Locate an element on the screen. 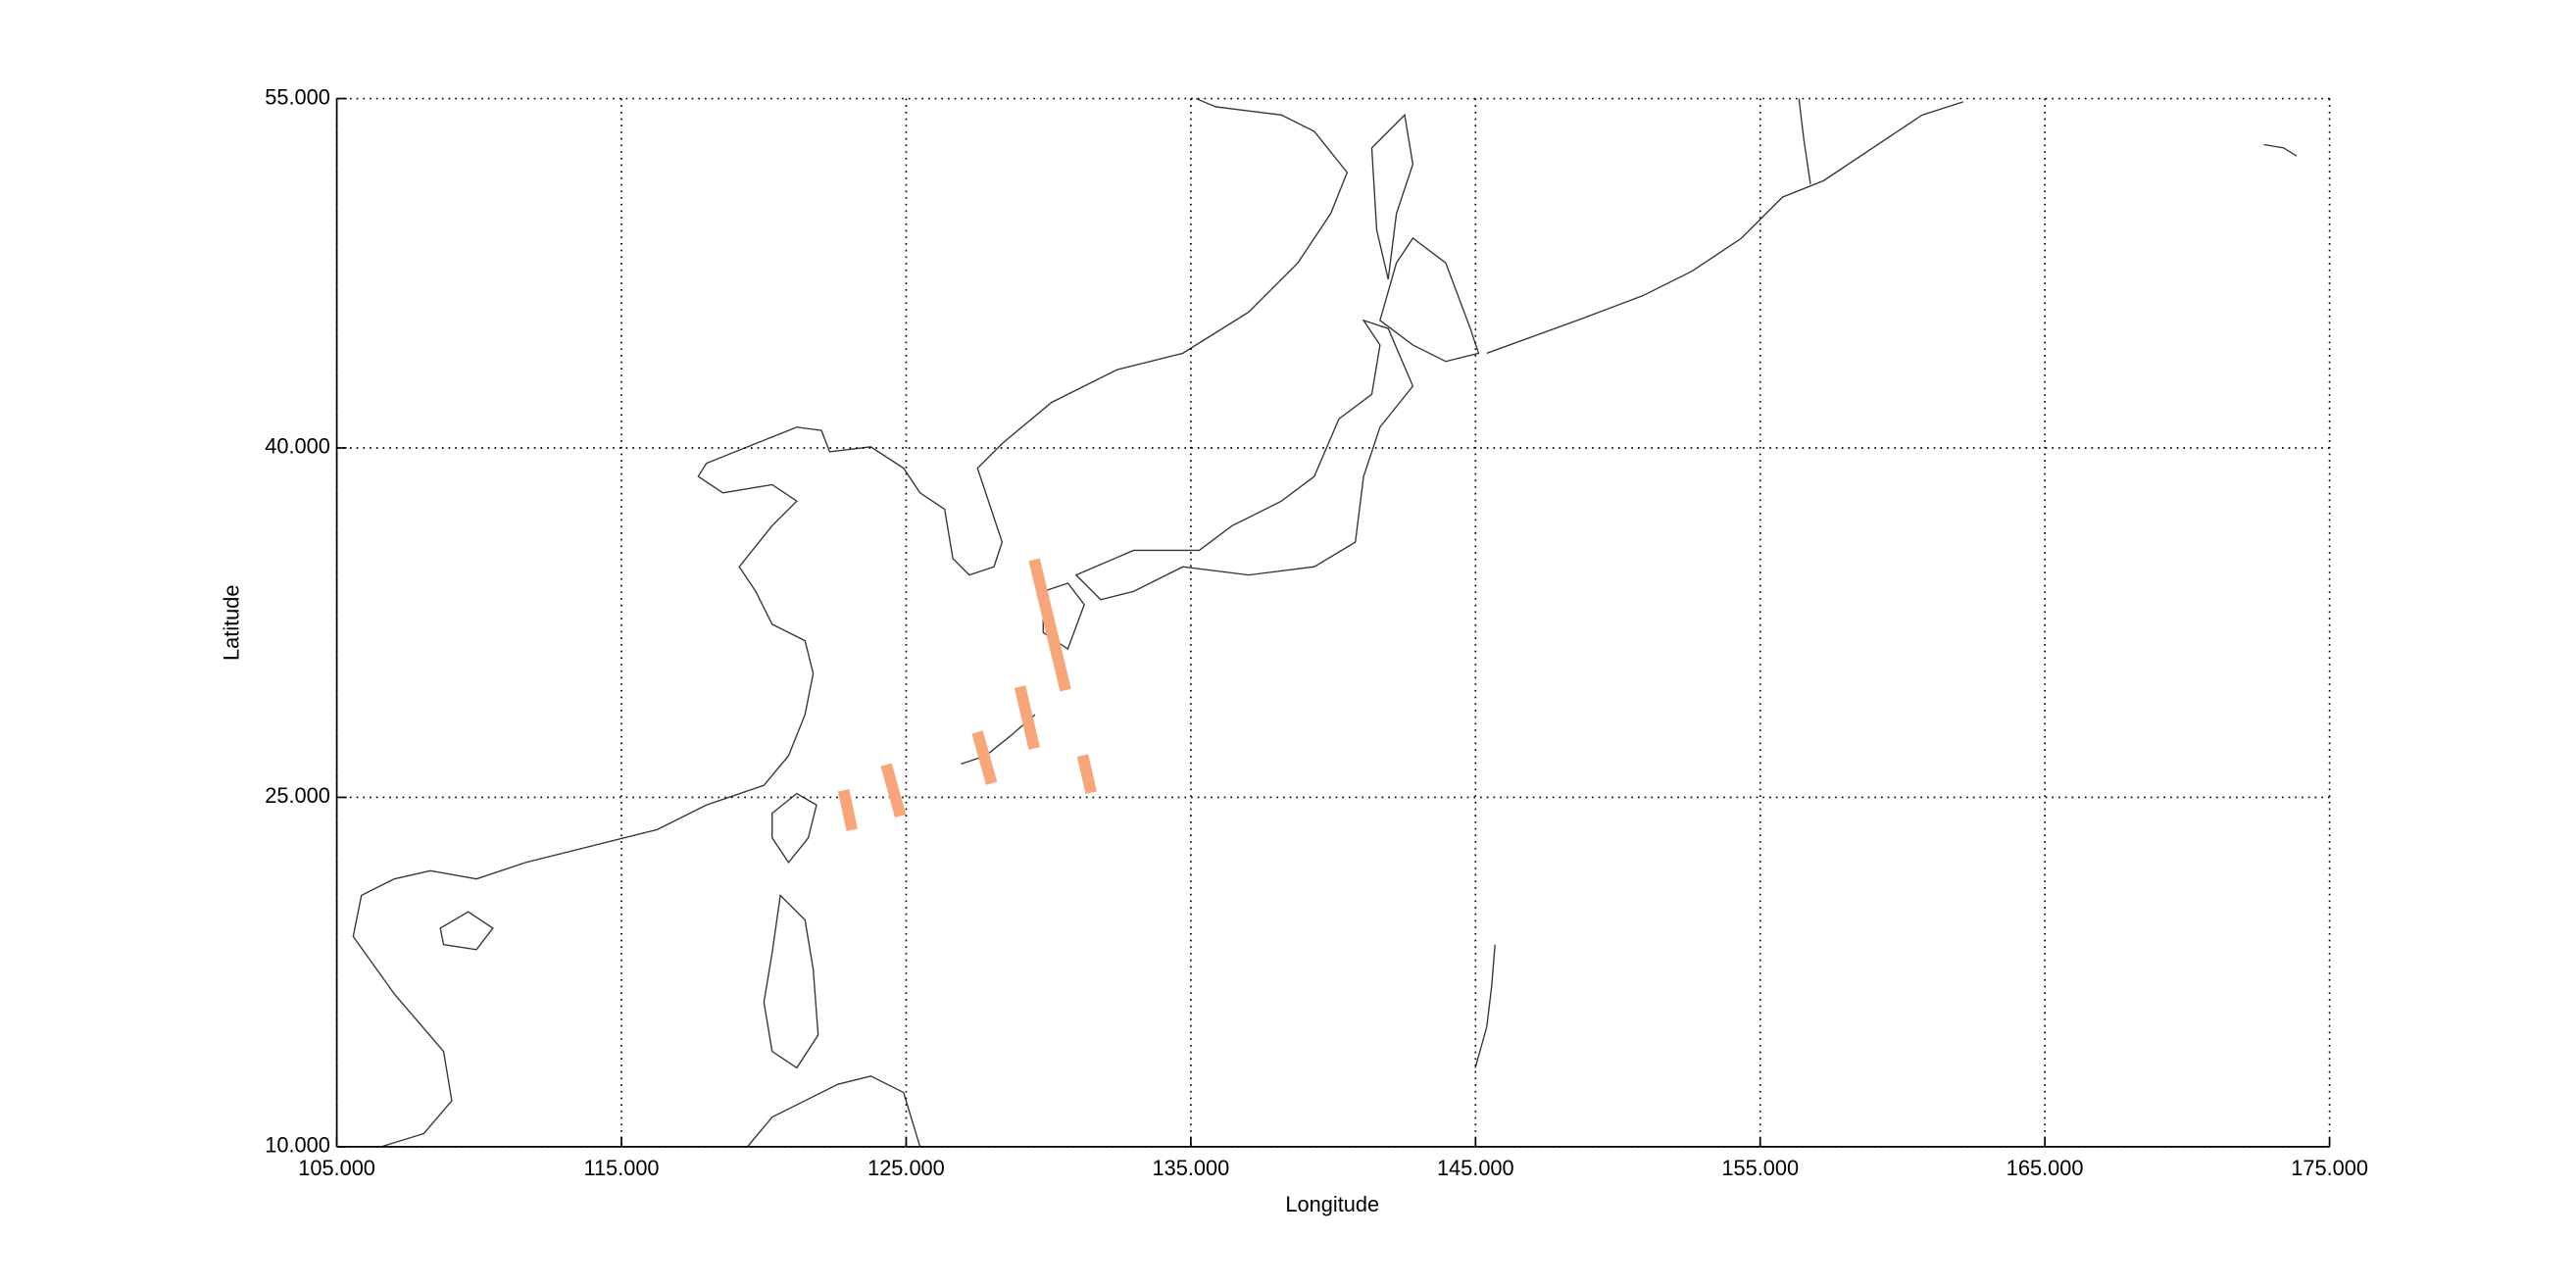 The width and height of the screenshot is (2576, 1288). coastline-visayas is located at coordinates (834, 1111).